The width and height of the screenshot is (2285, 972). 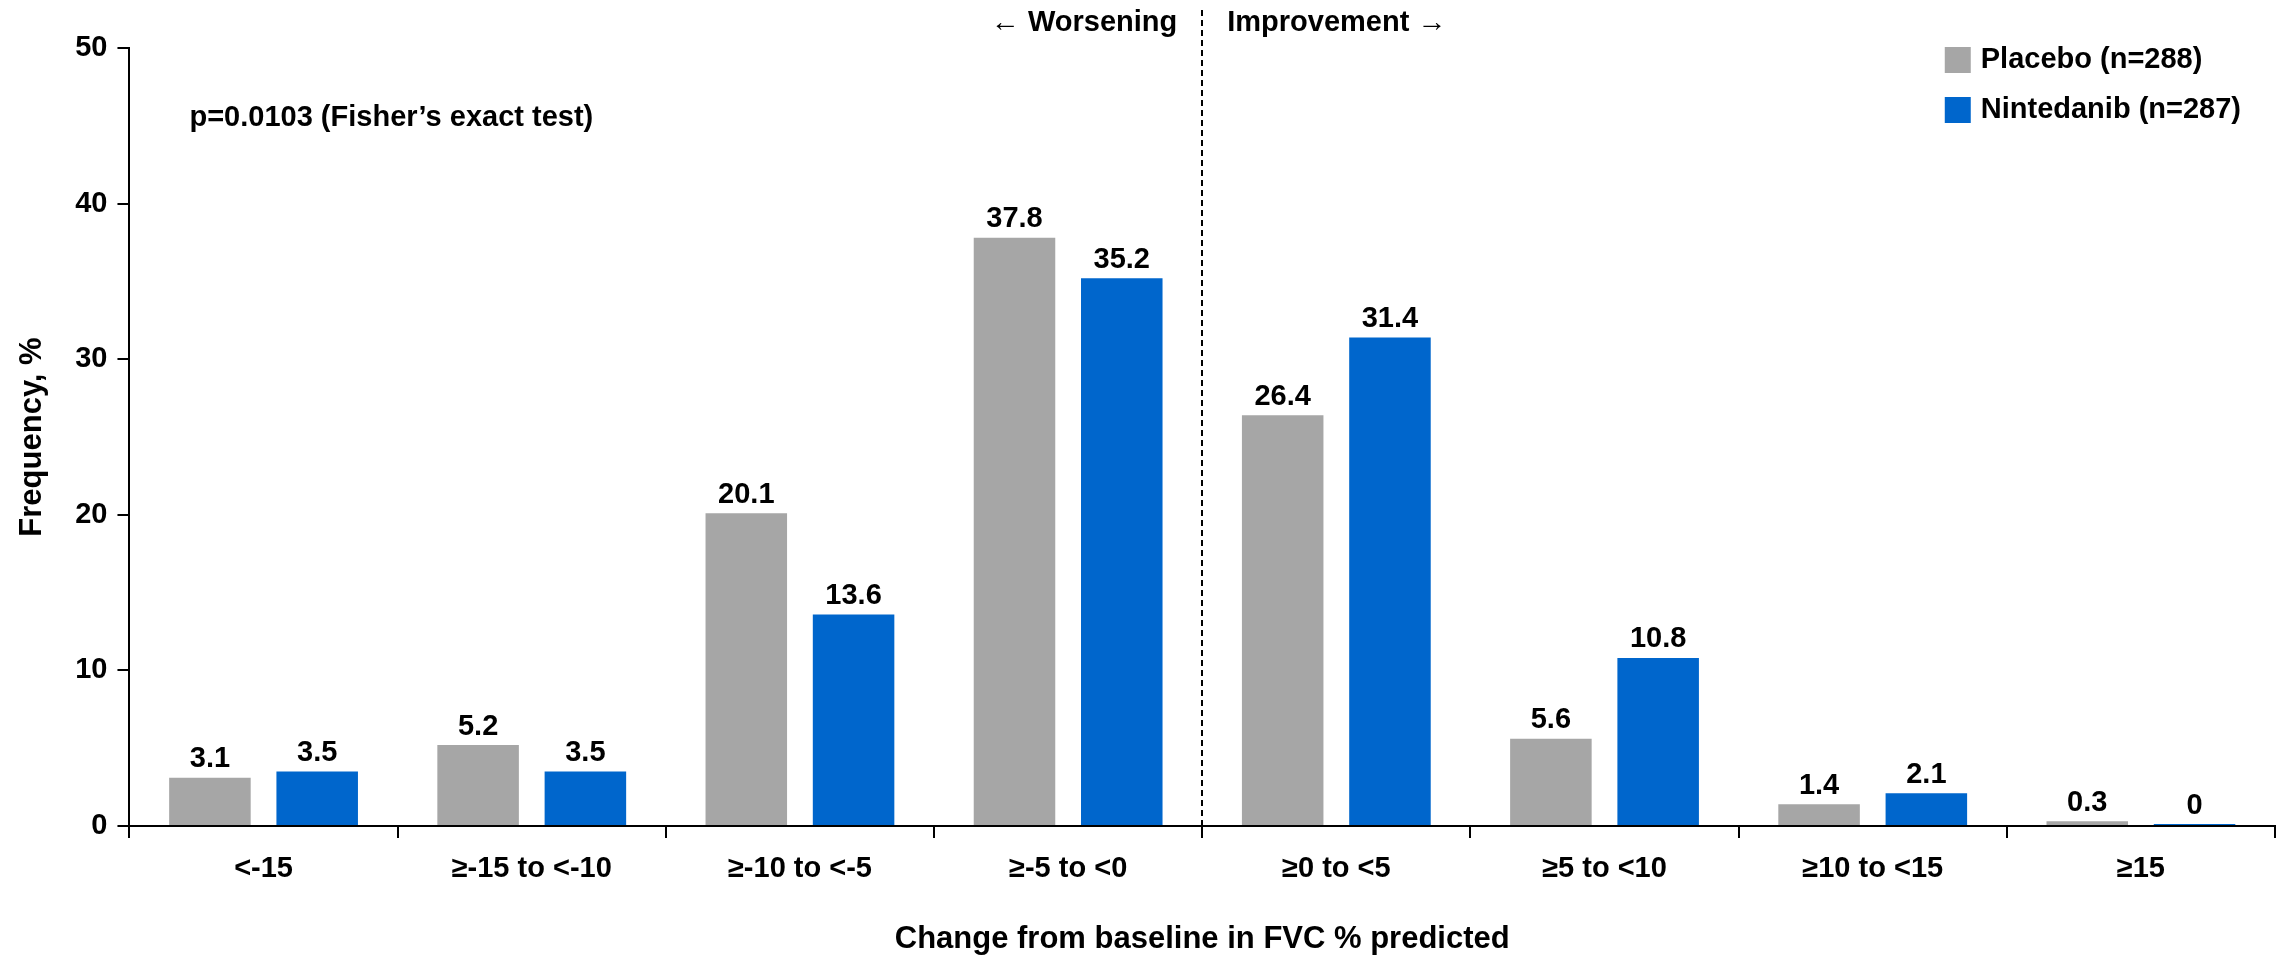 What do you see at coordinates (478, 724) in the screenshot?
I see `data-label: 5.2` at bounding box center [478, 724].